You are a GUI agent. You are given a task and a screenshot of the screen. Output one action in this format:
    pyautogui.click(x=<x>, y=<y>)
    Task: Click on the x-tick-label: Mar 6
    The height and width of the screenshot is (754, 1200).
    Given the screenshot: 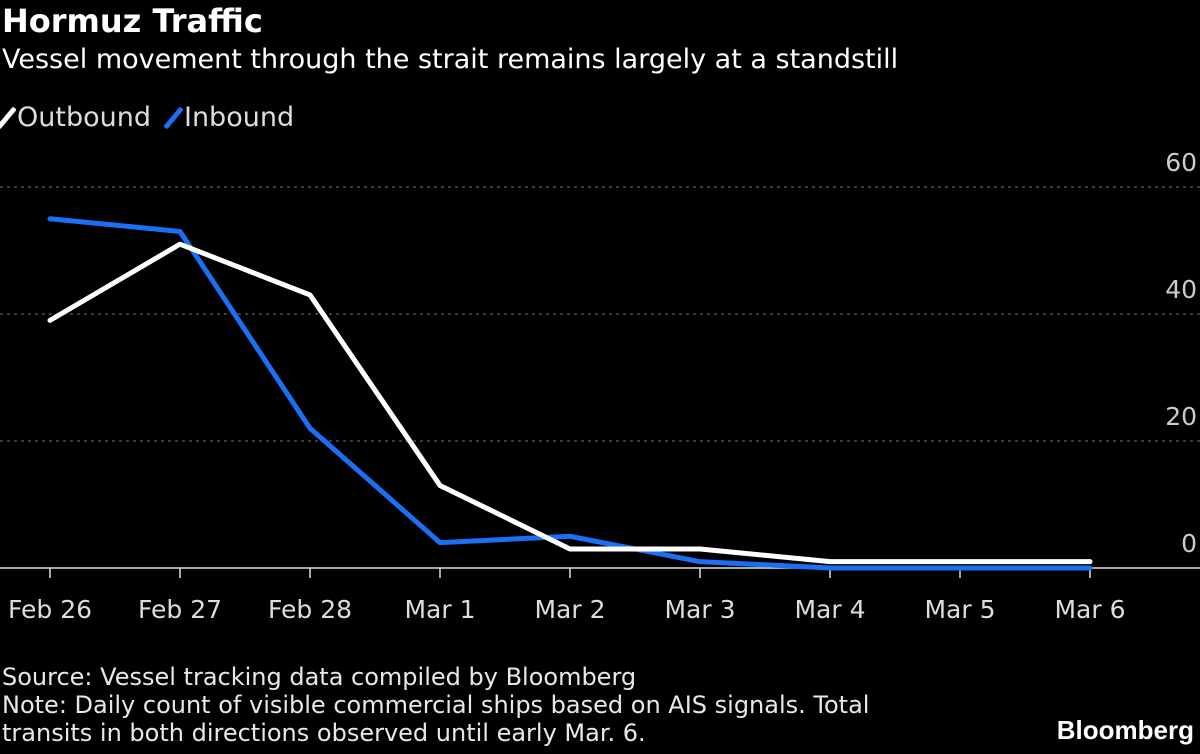 What is the action you would take?
    pyautogui.click(x=1089, y=609)
    